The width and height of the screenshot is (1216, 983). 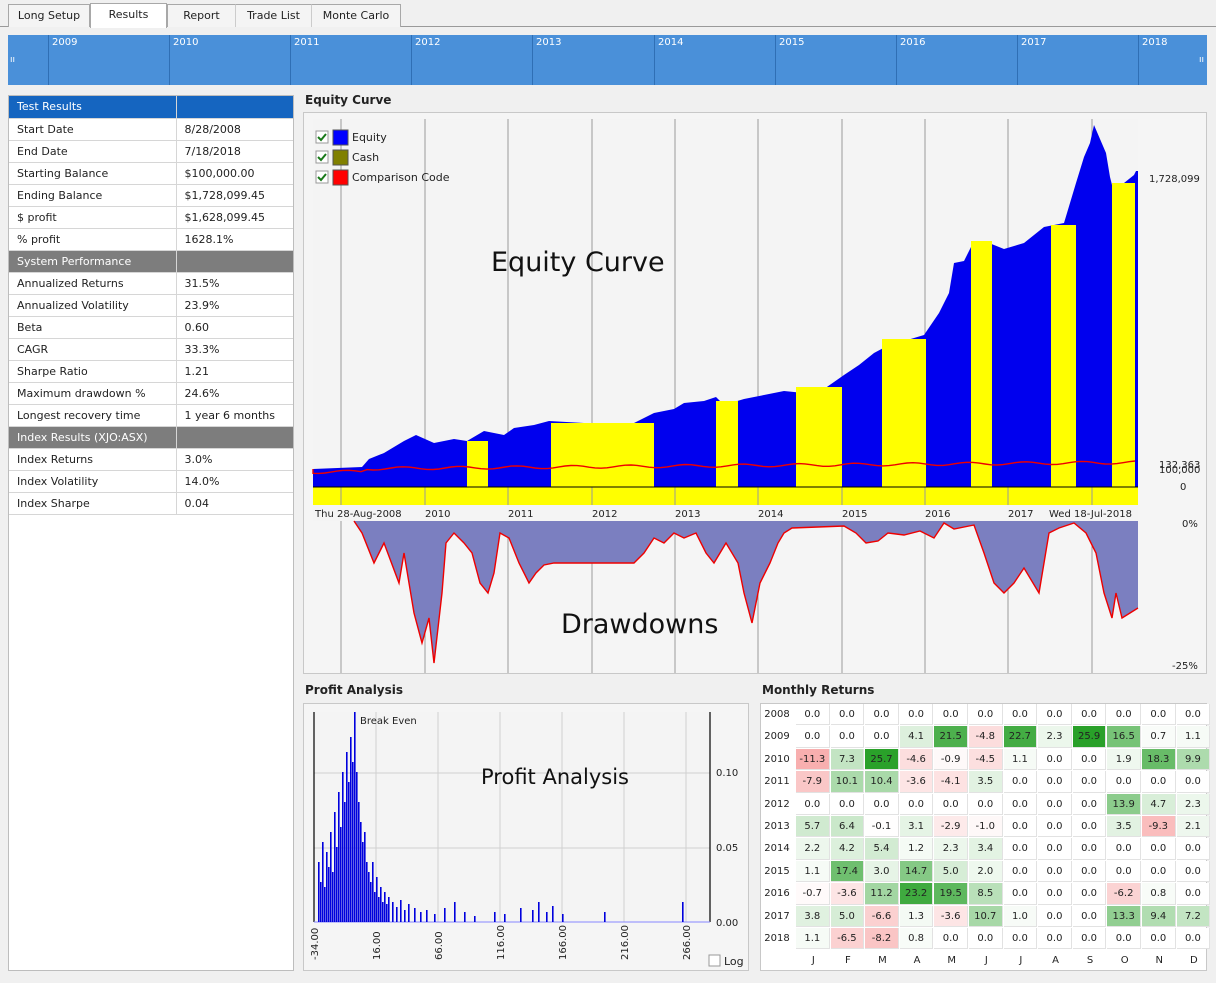 What do you see at coordinates (93, 481) in the screenshot?
I see `metric-label: Index Volatility` at bounding box center [93, 481].